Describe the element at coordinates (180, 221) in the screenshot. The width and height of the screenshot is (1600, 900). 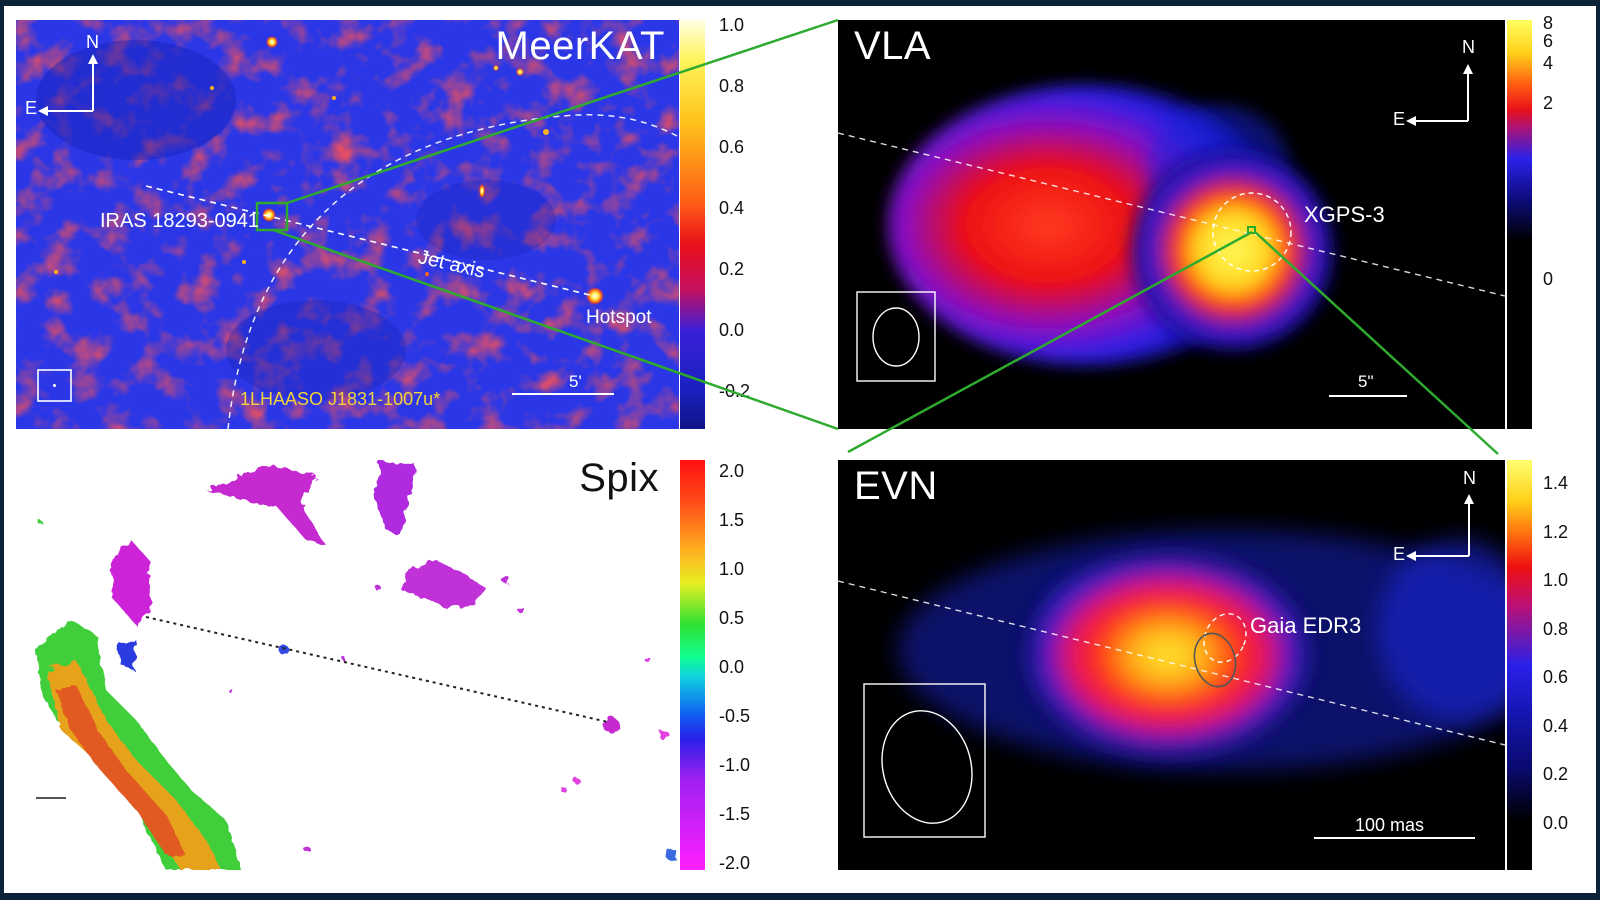
I see `iras-source-label: IRAS 18293-0941` at that location.